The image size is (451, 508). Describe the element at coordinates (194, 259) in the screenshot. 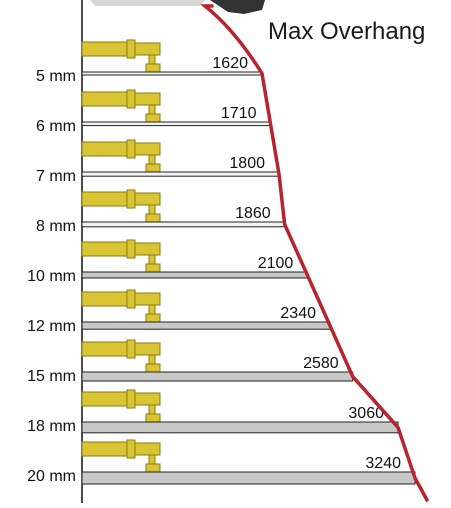

I see `row-4: 2100` at that location.